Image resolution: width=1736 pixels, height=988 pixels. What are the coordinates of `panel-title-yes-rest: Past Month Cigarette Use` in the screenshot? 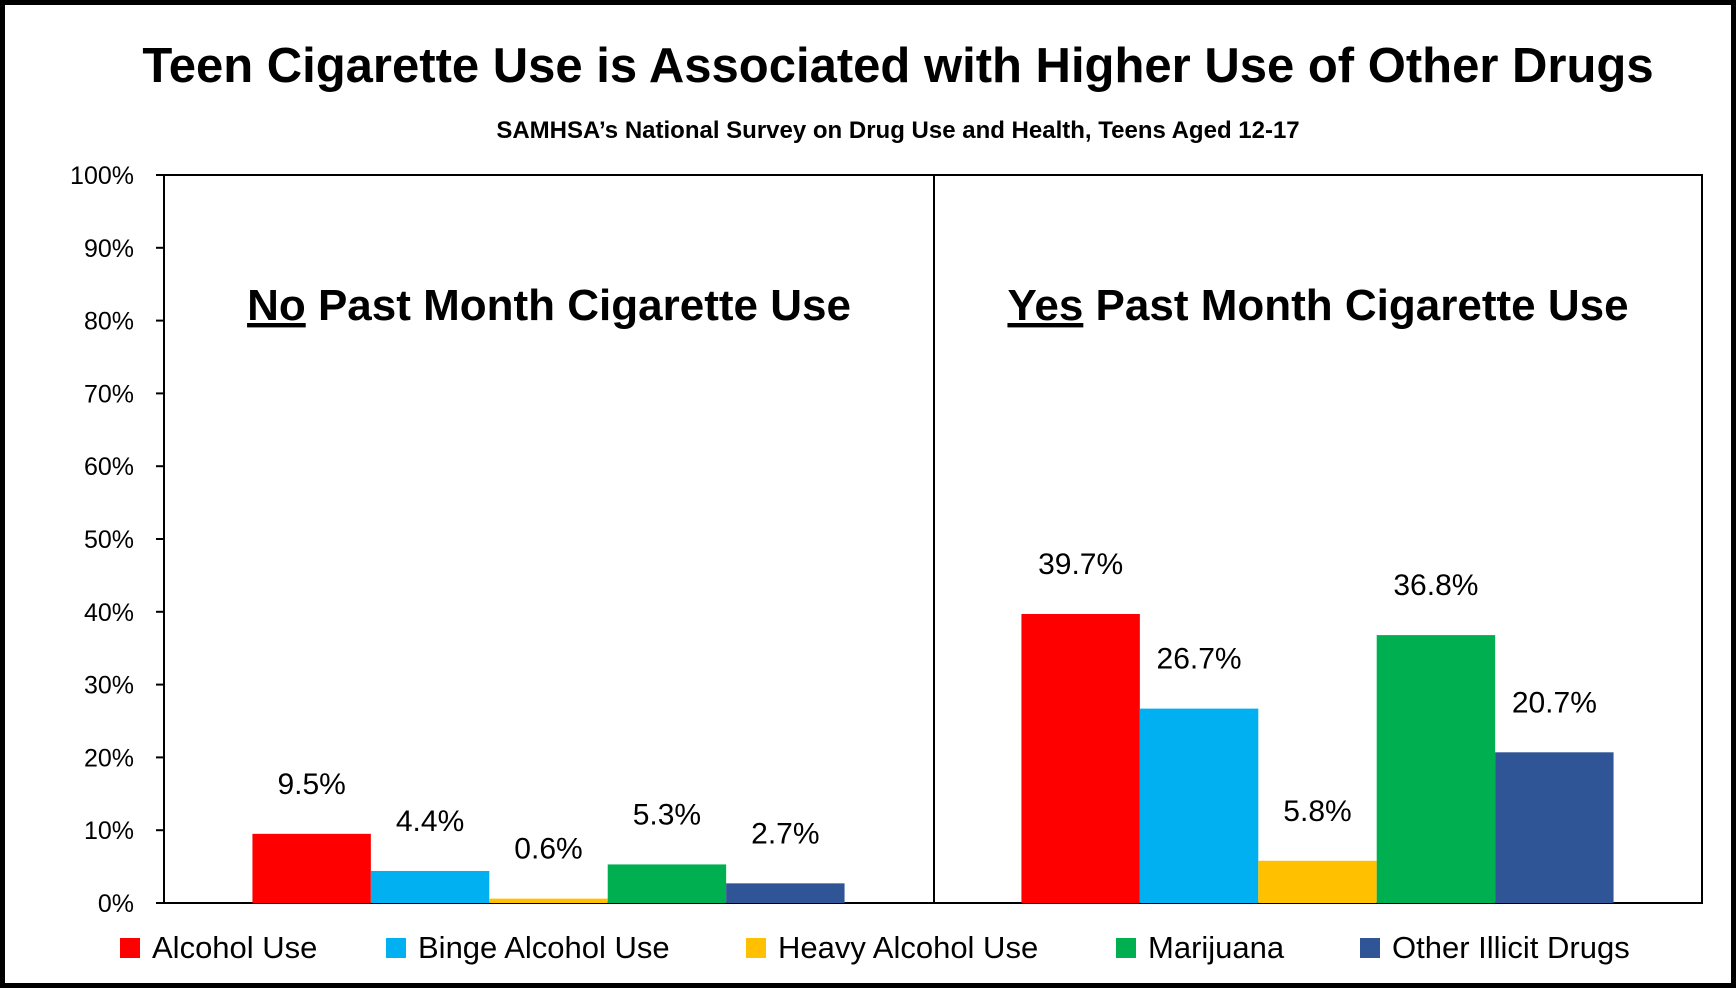 It's located at (1355, 305).